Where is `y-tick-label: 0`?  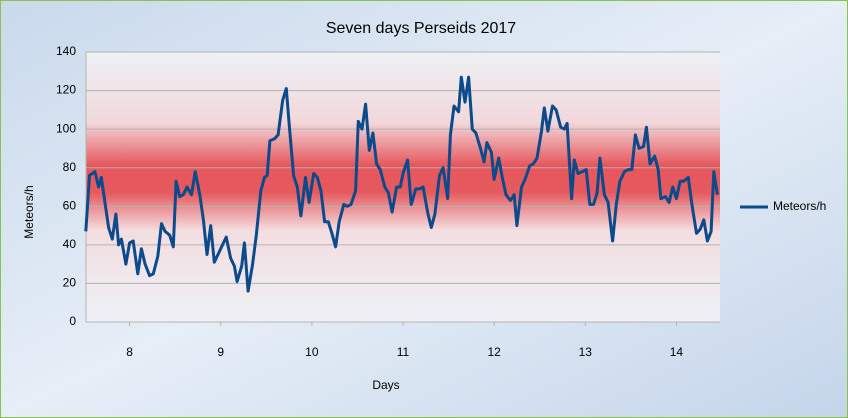 y-tick-label: 0 is located at coordinates (72, 321).